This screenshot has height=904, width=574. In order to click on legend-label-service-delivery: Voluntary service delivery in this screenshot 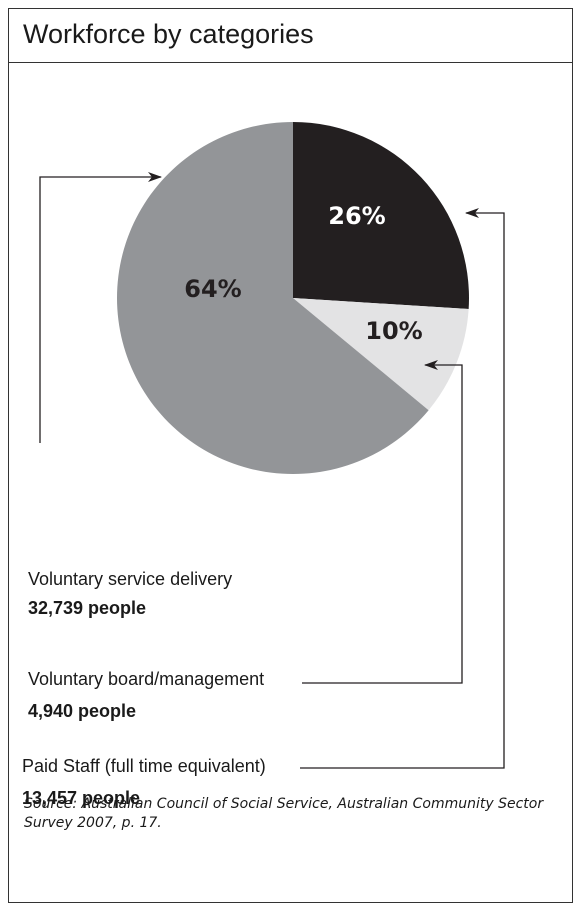, I will do `click(130, 579)`.